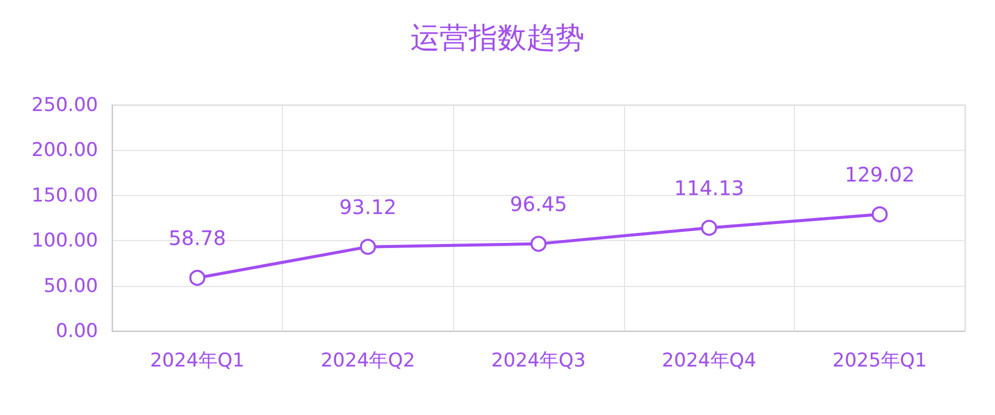 This screenshot has height=415, width=995. What do you see at coordinates (71, 285) in the screenshot?
I see `y-tick-label: 50.00` at bounding box center [71, 285].